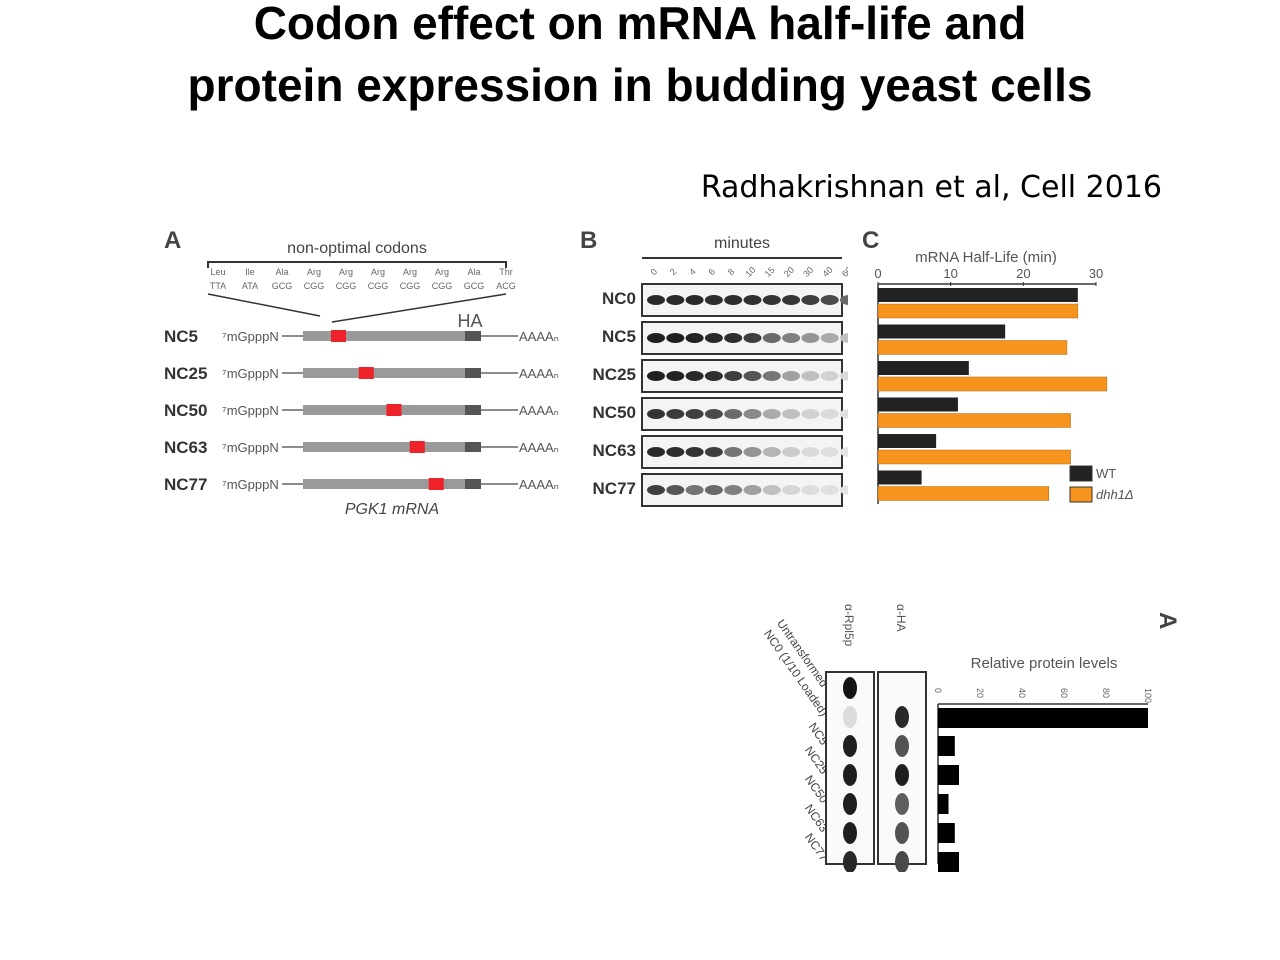 Image resolution: width=1280 pixels, height=960 pixels. Describe the element at coordinates (877, 273) in the screenshot. I see `x-tick-label: 0` at that location.